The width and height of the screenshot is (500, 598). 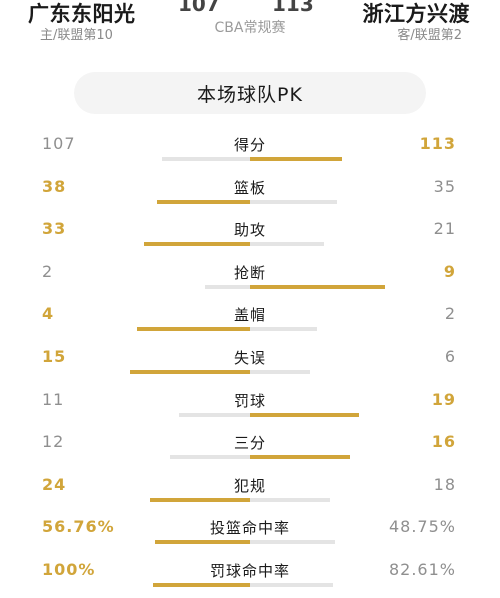 What do you see at coordinates (293, 8) in the screenshot?
I see `away-score-peek: 113` at bounding box center [293, 8].